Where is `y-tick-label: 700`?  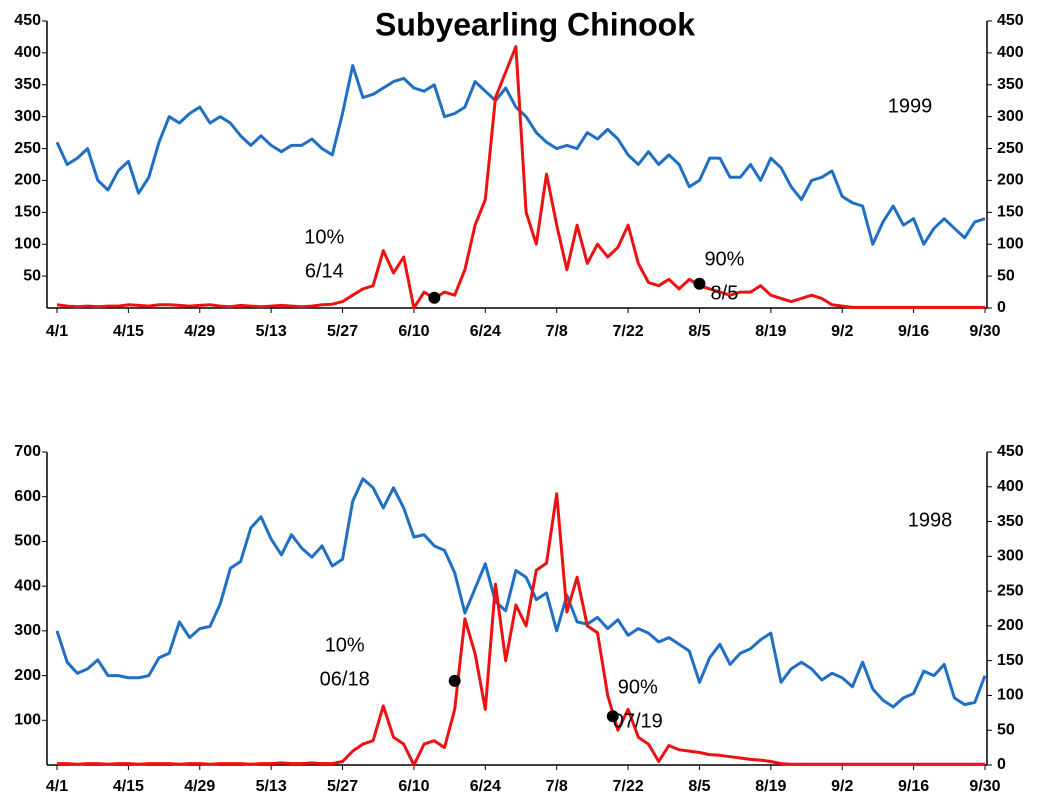 y-tick-label: 700 is located at coordinates (27, 451).